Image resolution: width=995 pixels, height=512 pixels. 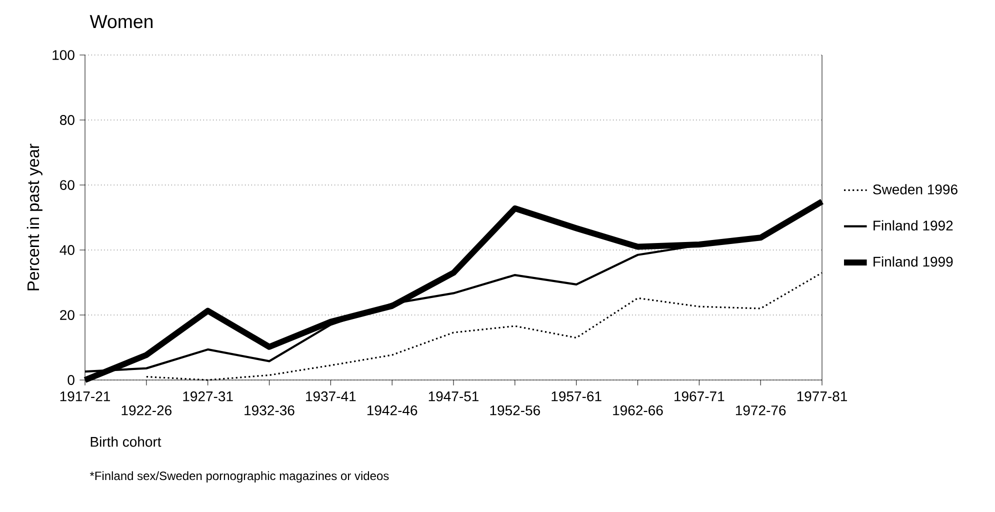 What do you see at coordinates (761, 410) in the screenshot?
I see `x-tick-label: 1972-76` at bounding box center [761, 410].